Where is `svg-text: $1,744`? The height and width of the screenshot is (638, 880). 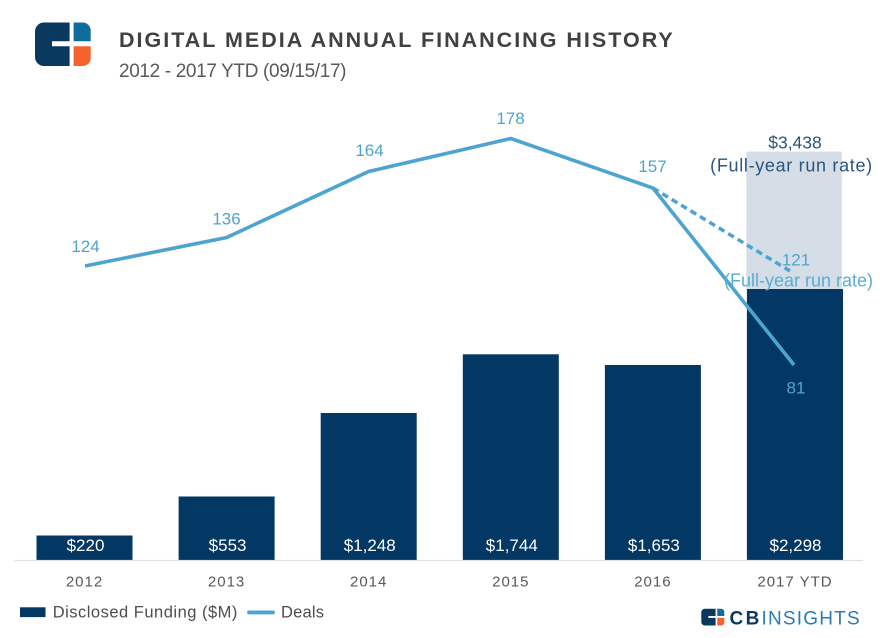 svg-text: $1,744 is located at coordinates (512, 545).